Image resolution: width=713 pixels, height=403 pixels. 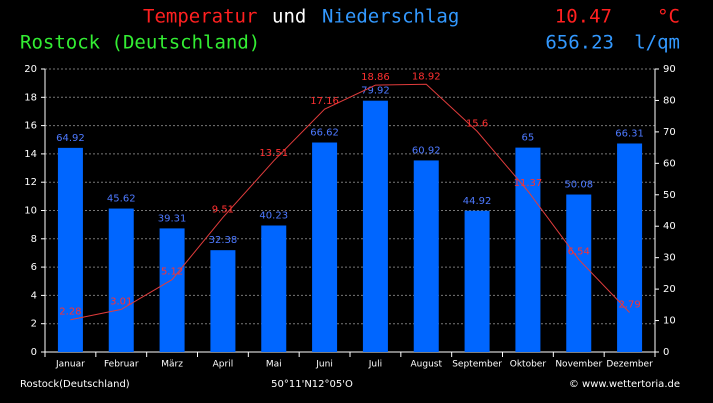 I want to click on y-tick-label: 2, so click(x=34, y=324).